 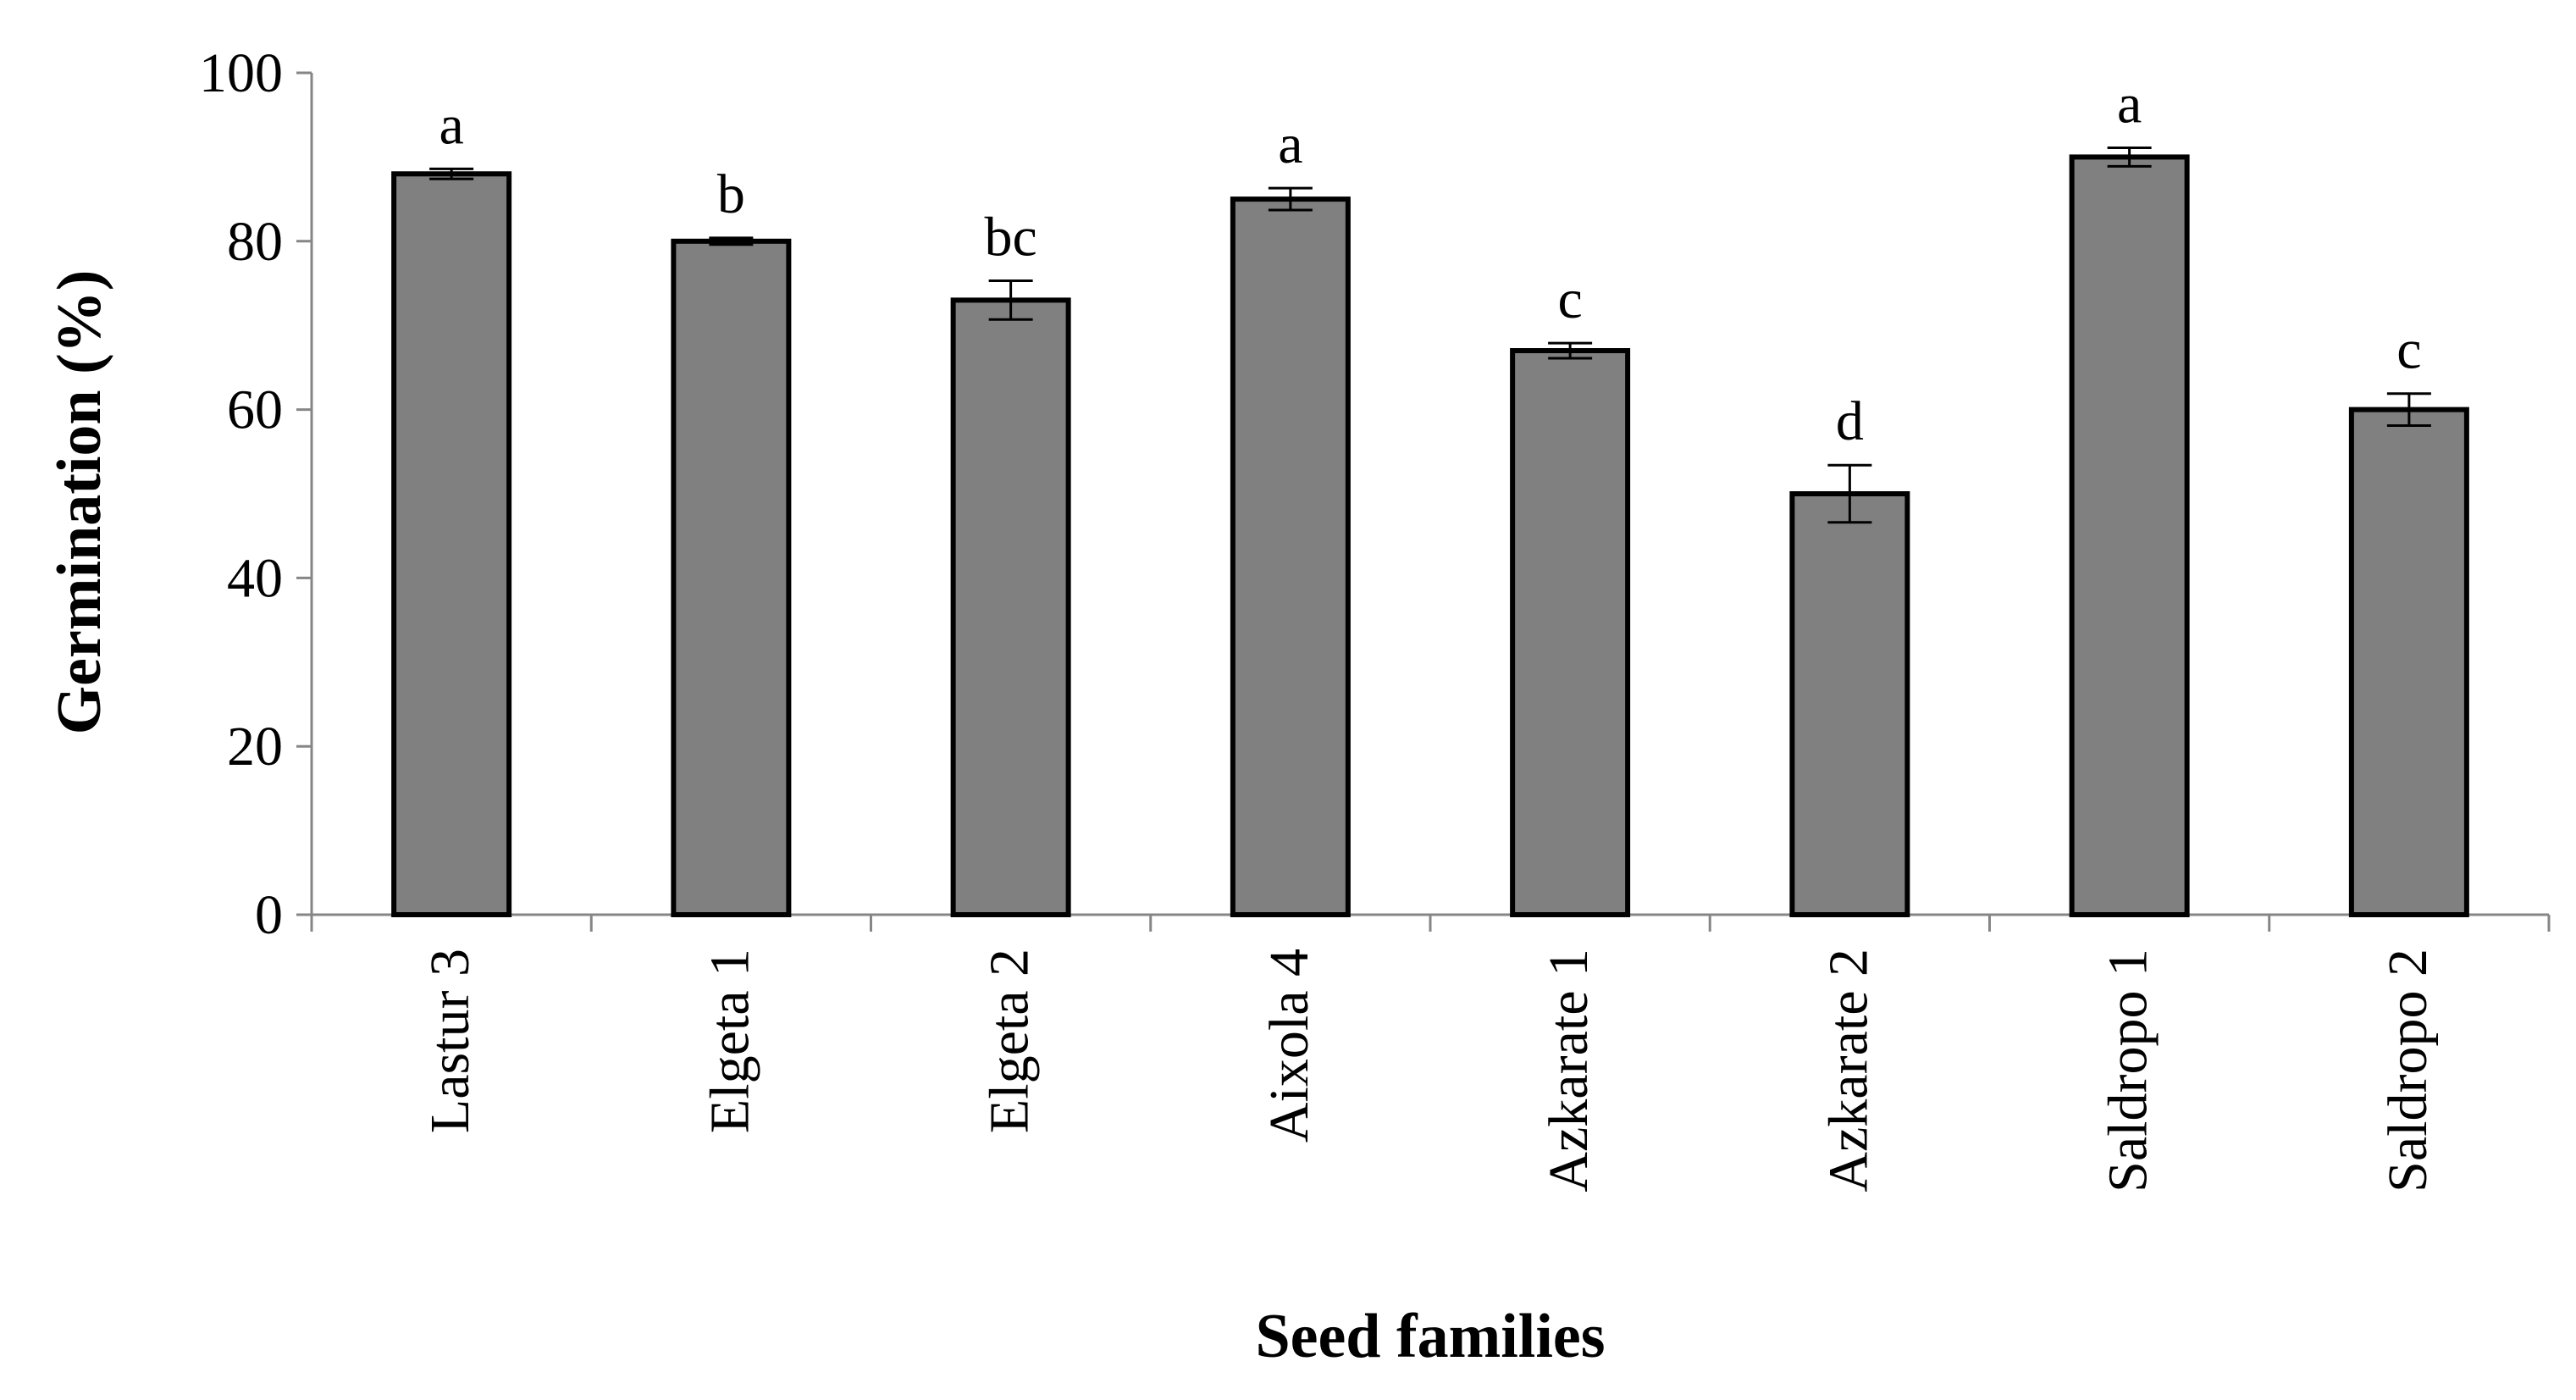 I want to click on category-label: Azkarate 1, so click(x=1569, y=1070).